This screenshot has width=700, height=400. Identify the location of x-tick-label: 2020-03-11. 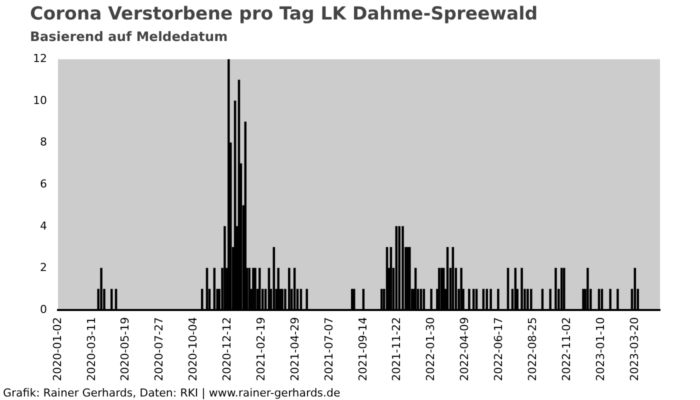
(91, 349).